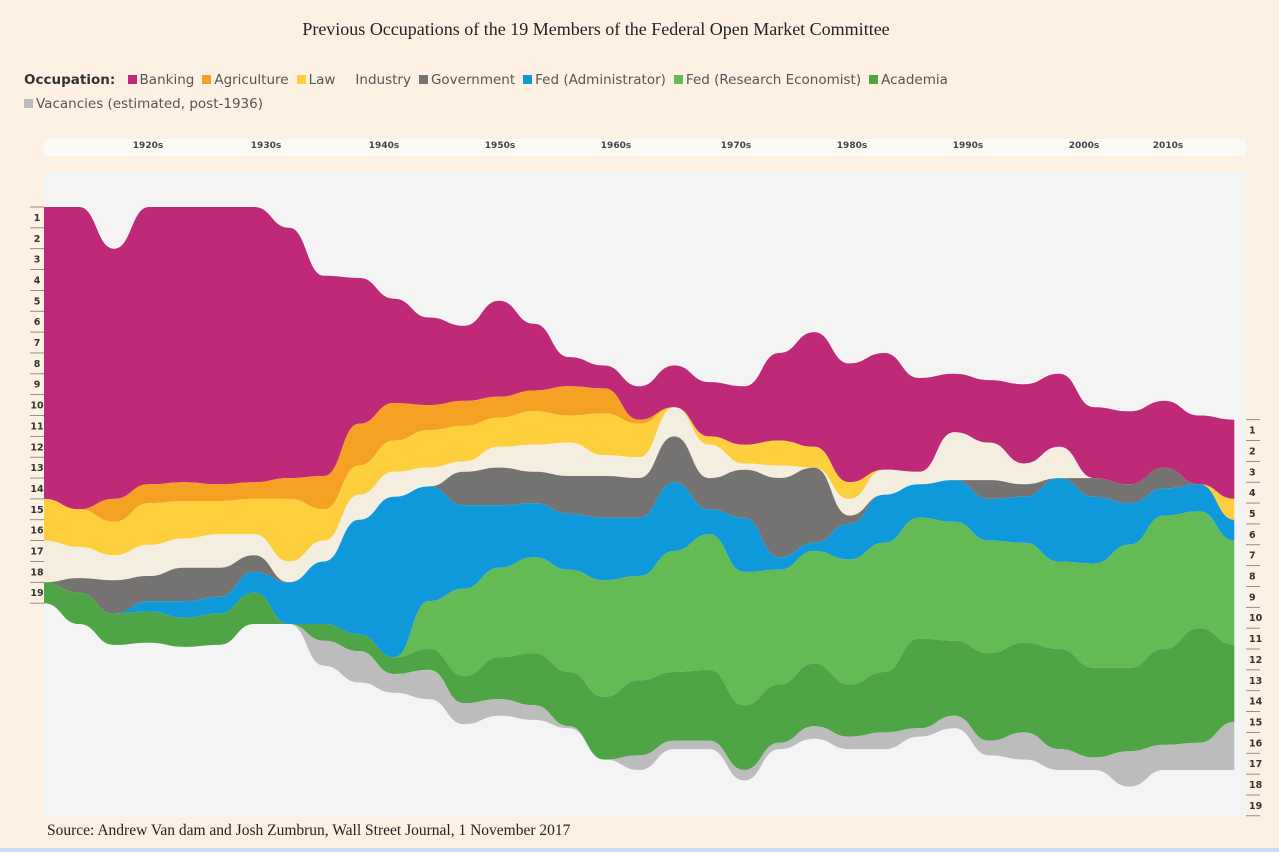  Describe the element at coordinates (251, 80) in the screenshot. I see `legend-label: Agriculture` at that location.